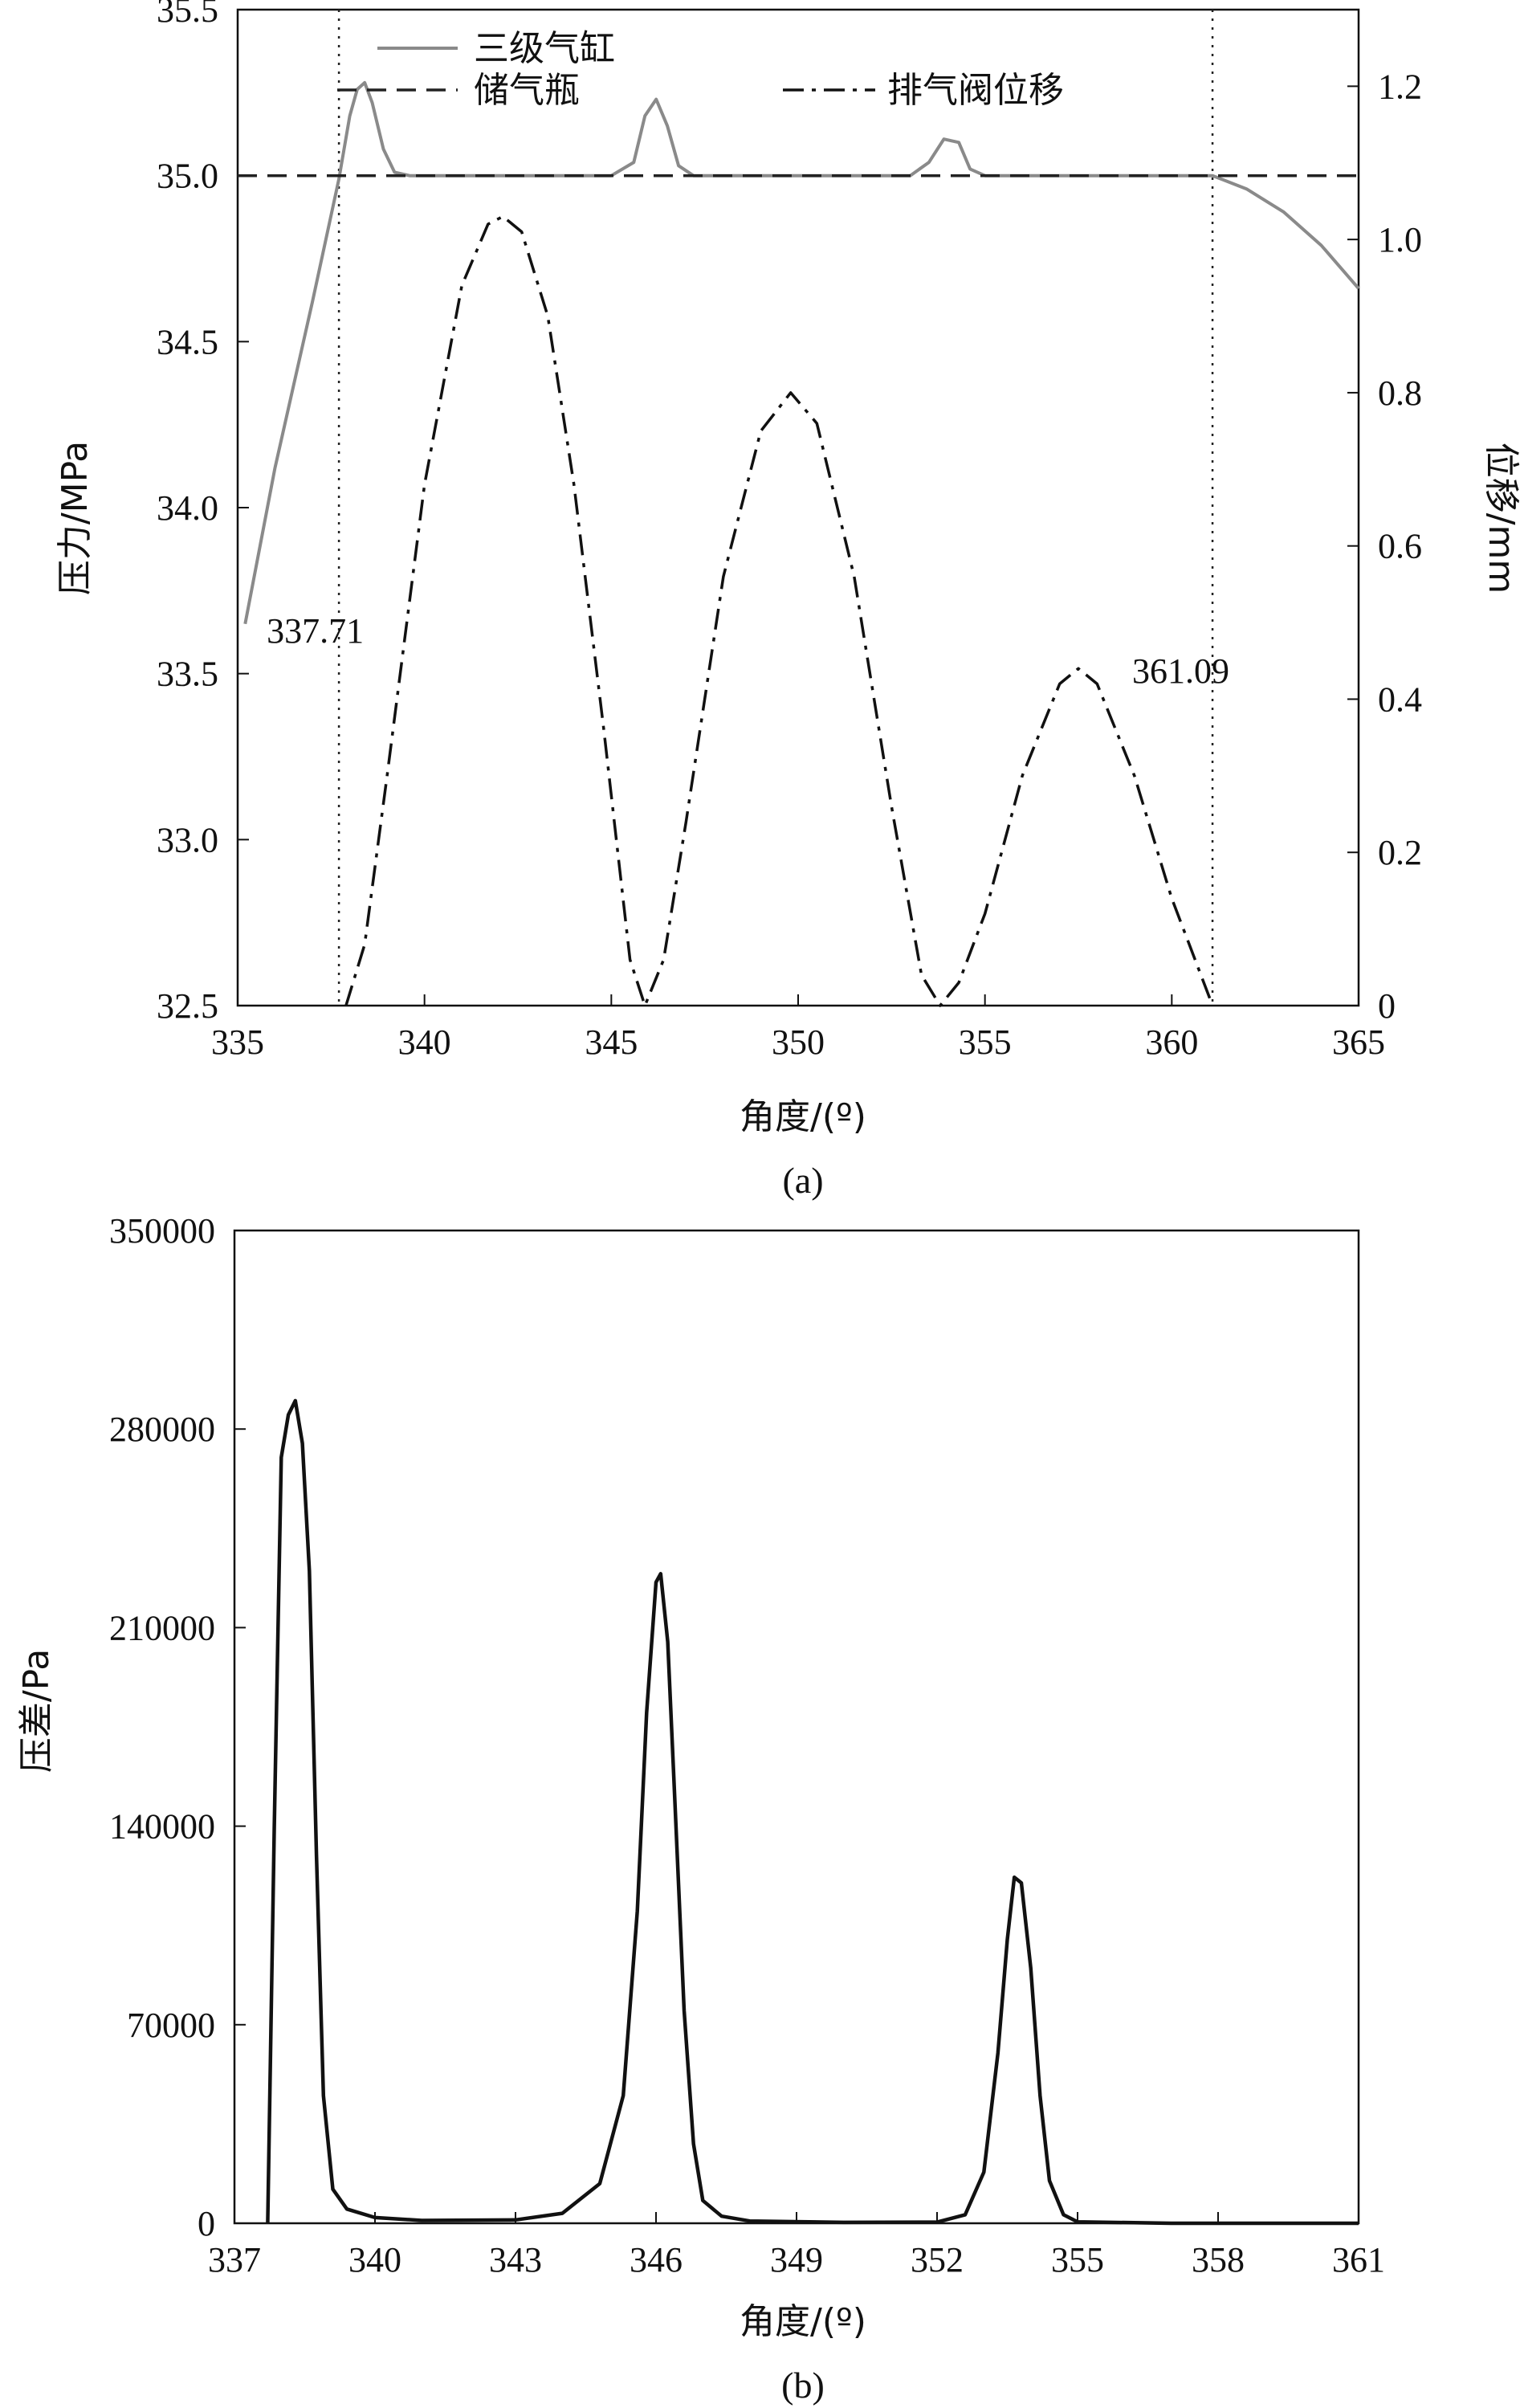 This screenshot has height=2408, width=1520. I want to click on chart-a-legend-label: 三级气缸, so click(544, 48).